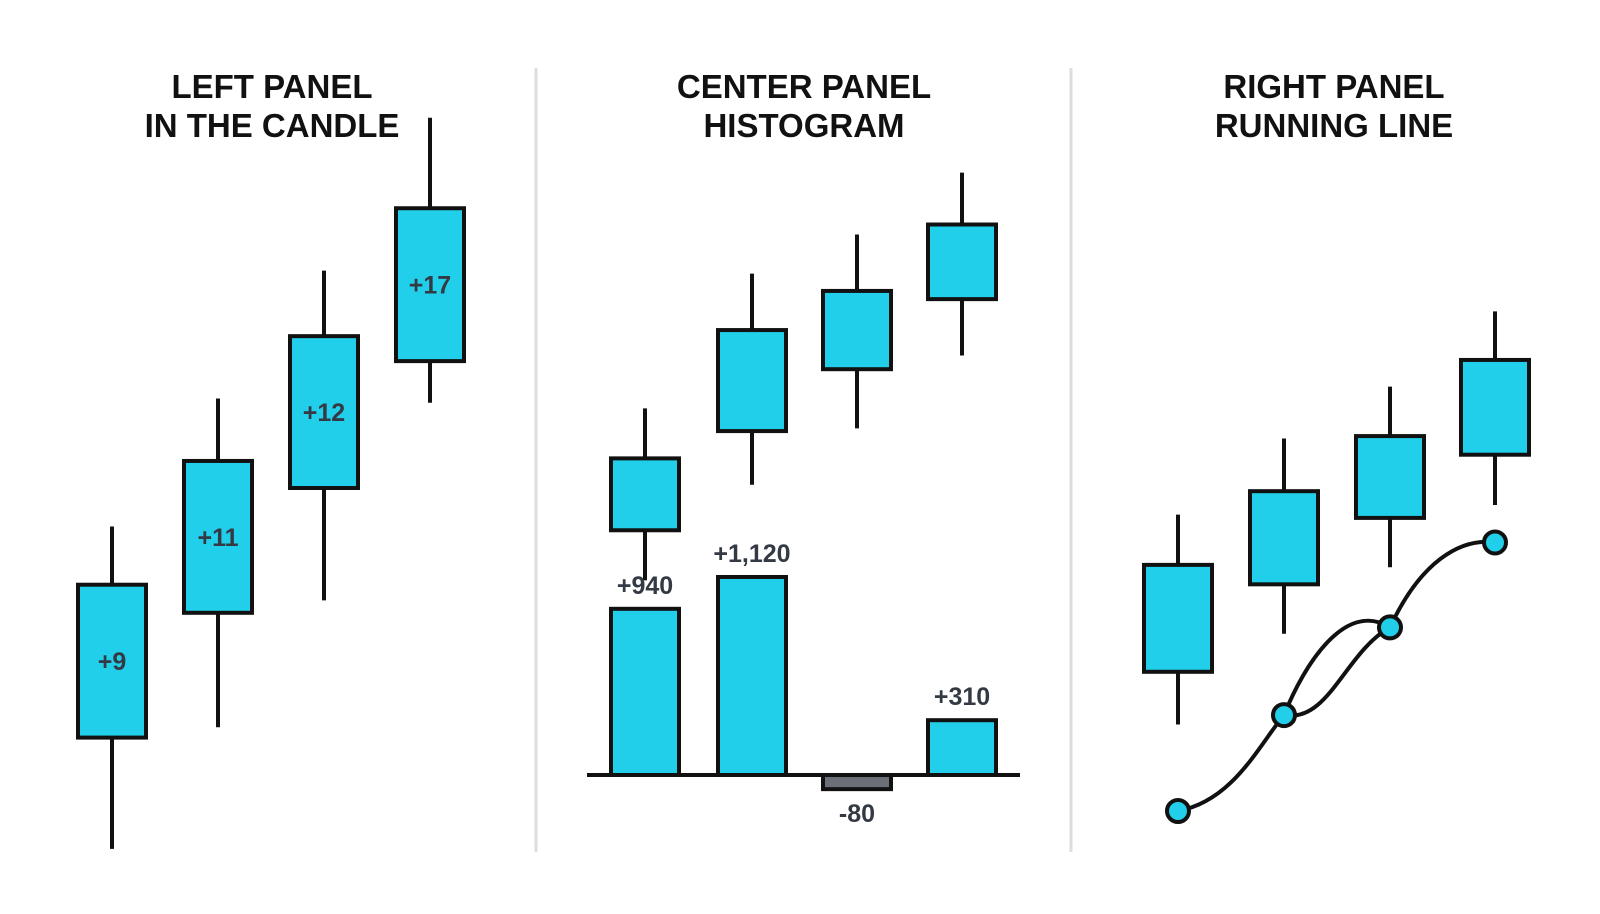  Describe the element at coordinates (272, 125) in the screenshot. I see `panel-title-line2-0: IN THE CANDLE` at that location.